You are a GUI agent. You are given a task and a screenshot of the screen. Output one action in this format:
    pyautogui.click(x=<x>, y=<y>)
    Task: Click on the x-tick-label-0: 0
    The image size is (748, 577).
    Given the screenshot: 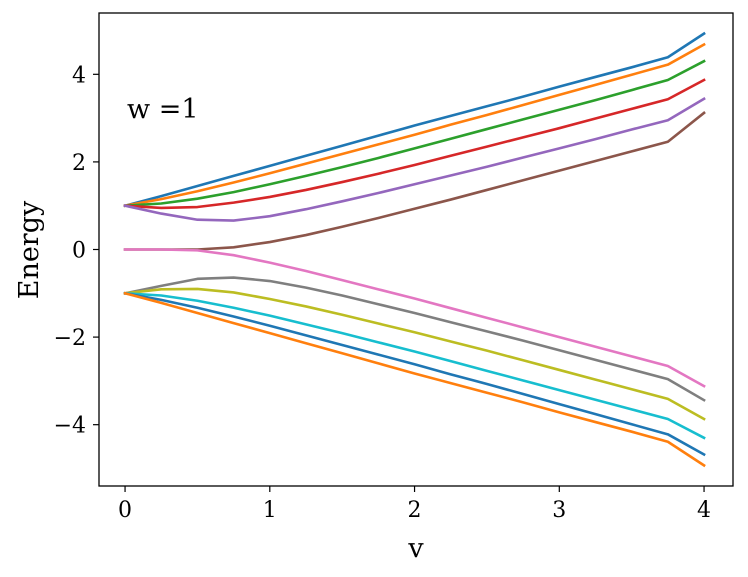 What is the action you would take?
    pyautogui.click(x=125, y=510)
    